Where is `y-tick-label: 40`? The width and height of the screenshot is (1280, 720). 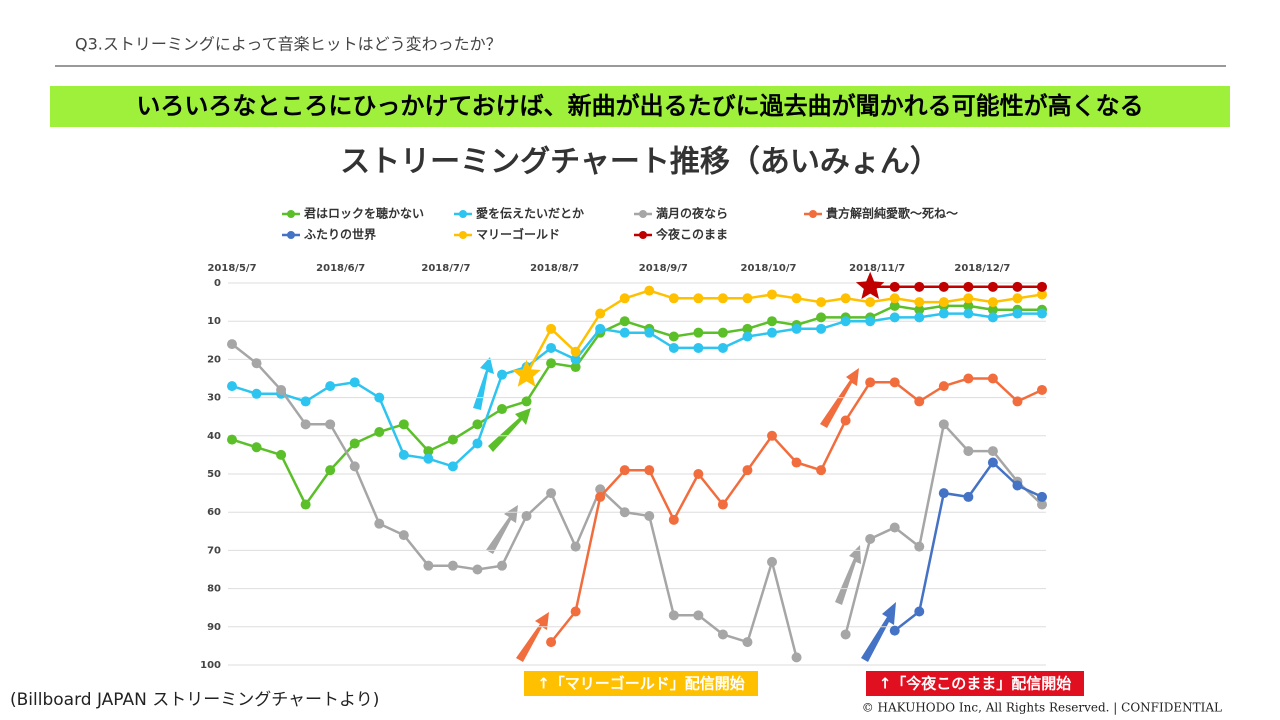 y-tick-label: 40 is located at coordinates (214, 436).